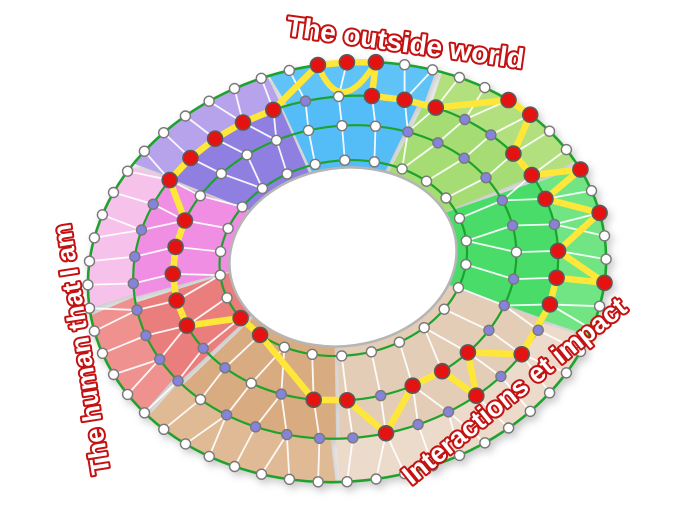 This screenshot has width=677, height=511. Describe the element at coordinates (260, 335) in the screenshot. I see `node-red-D` at that location.